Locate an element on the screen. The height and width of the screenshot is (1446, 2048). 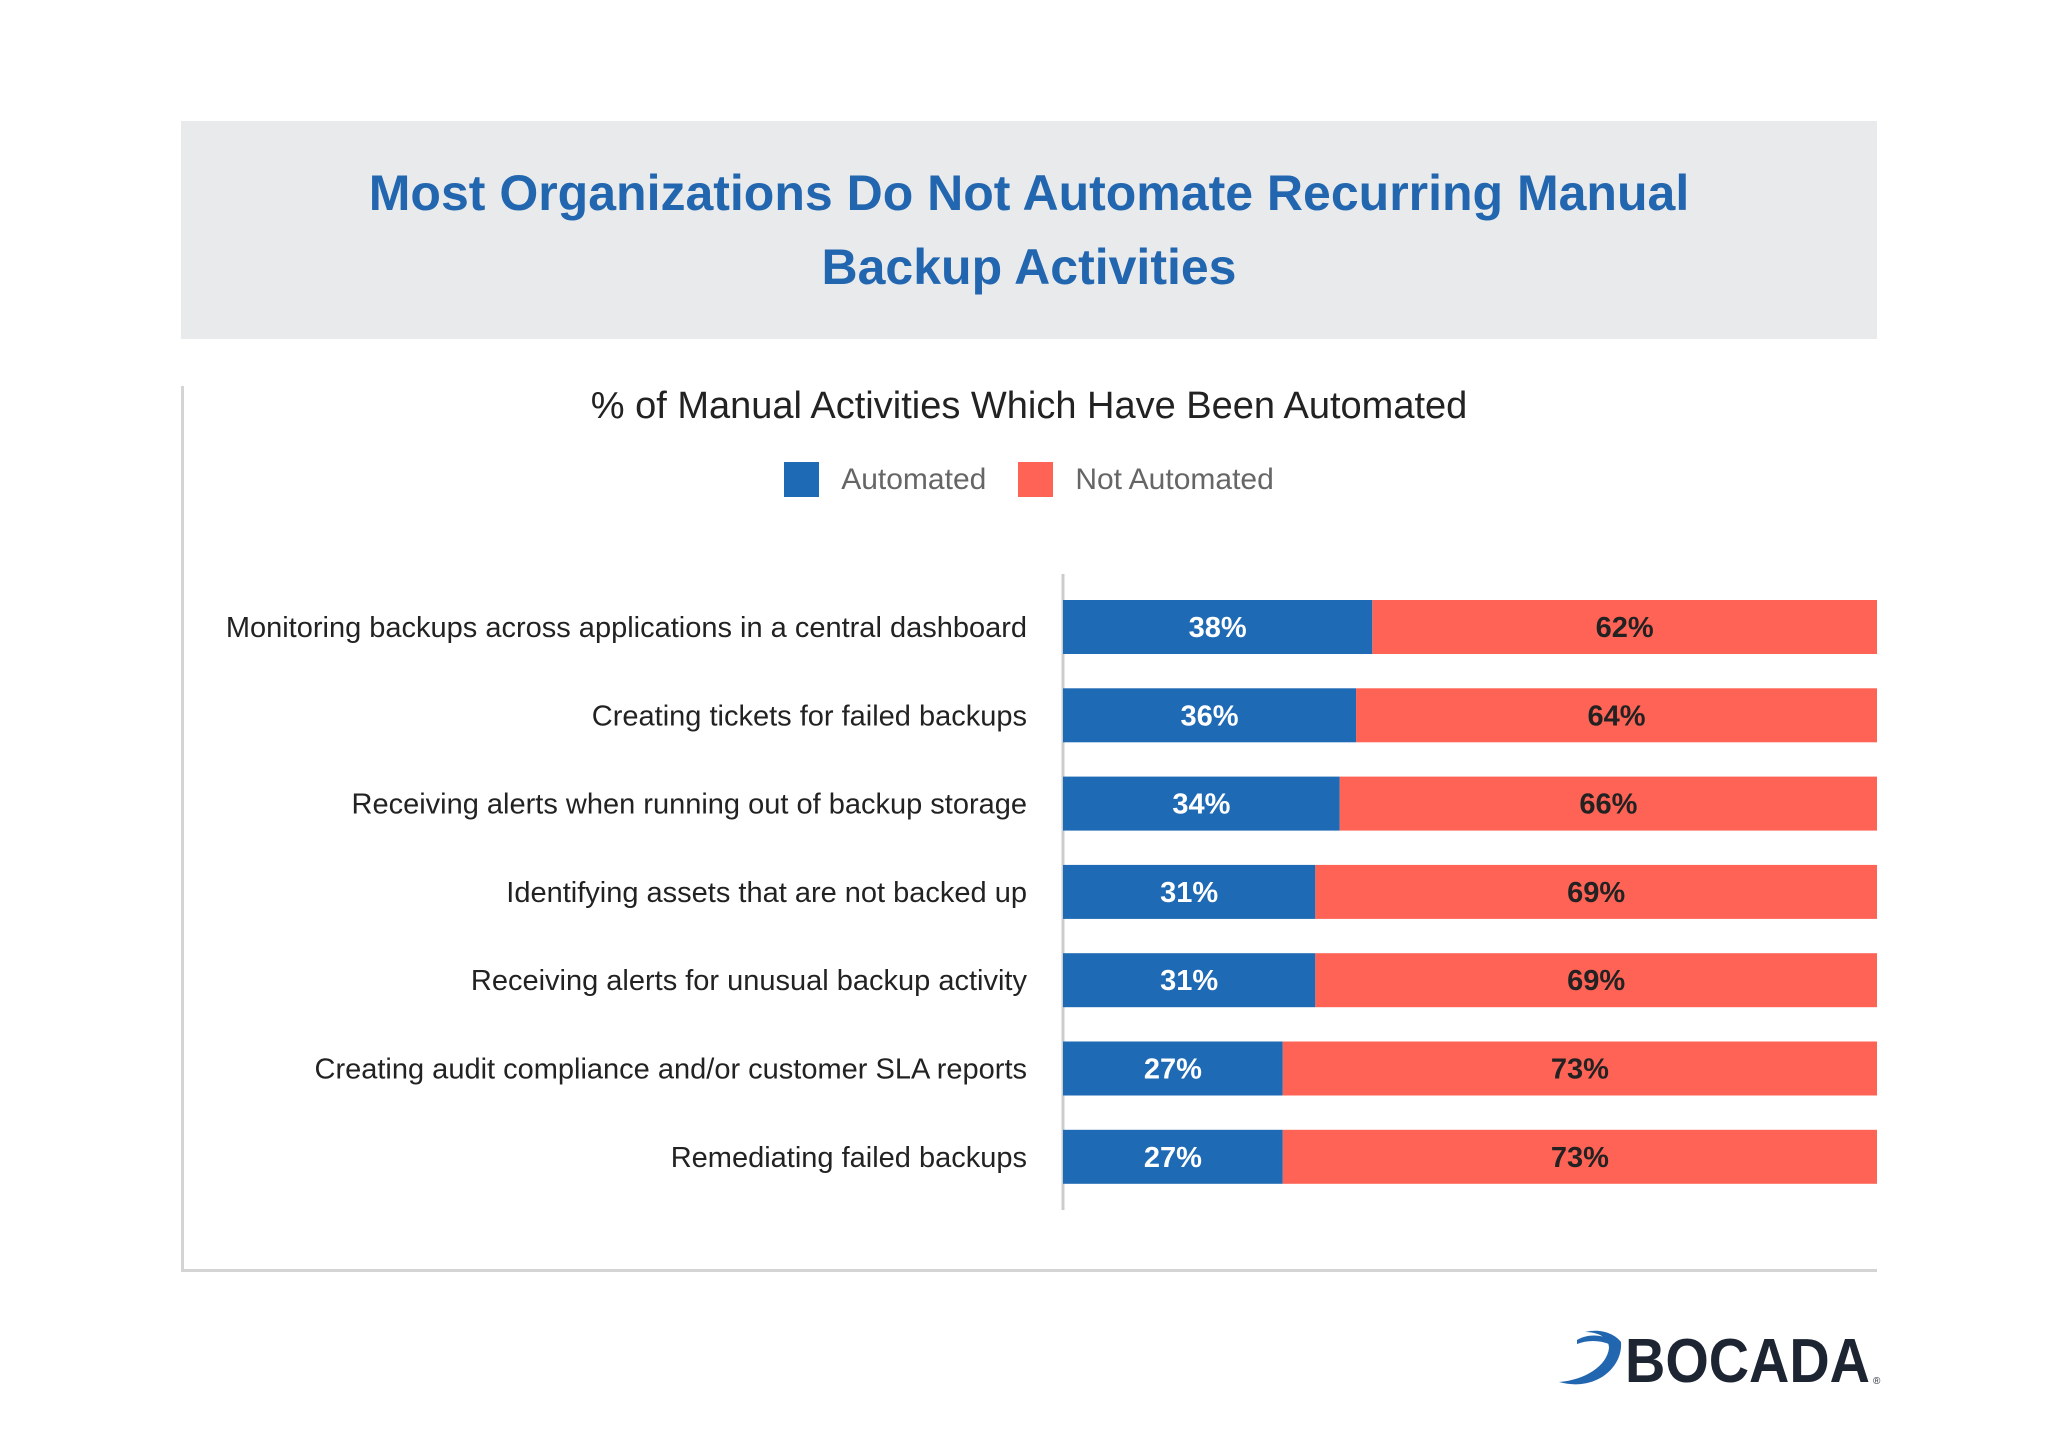
legend: Automated Not Automated is located at coordinates (1029, 479).